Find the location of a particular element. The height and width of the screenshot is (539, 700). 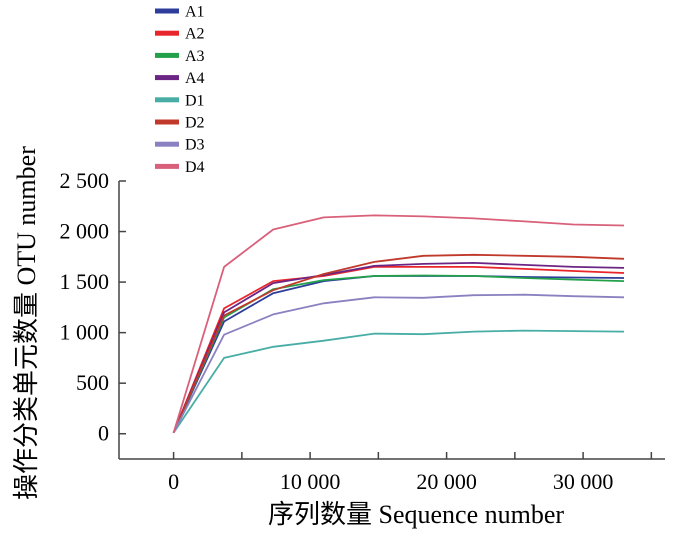

legend-swatch-a3 is located at coordinates (167, 55).